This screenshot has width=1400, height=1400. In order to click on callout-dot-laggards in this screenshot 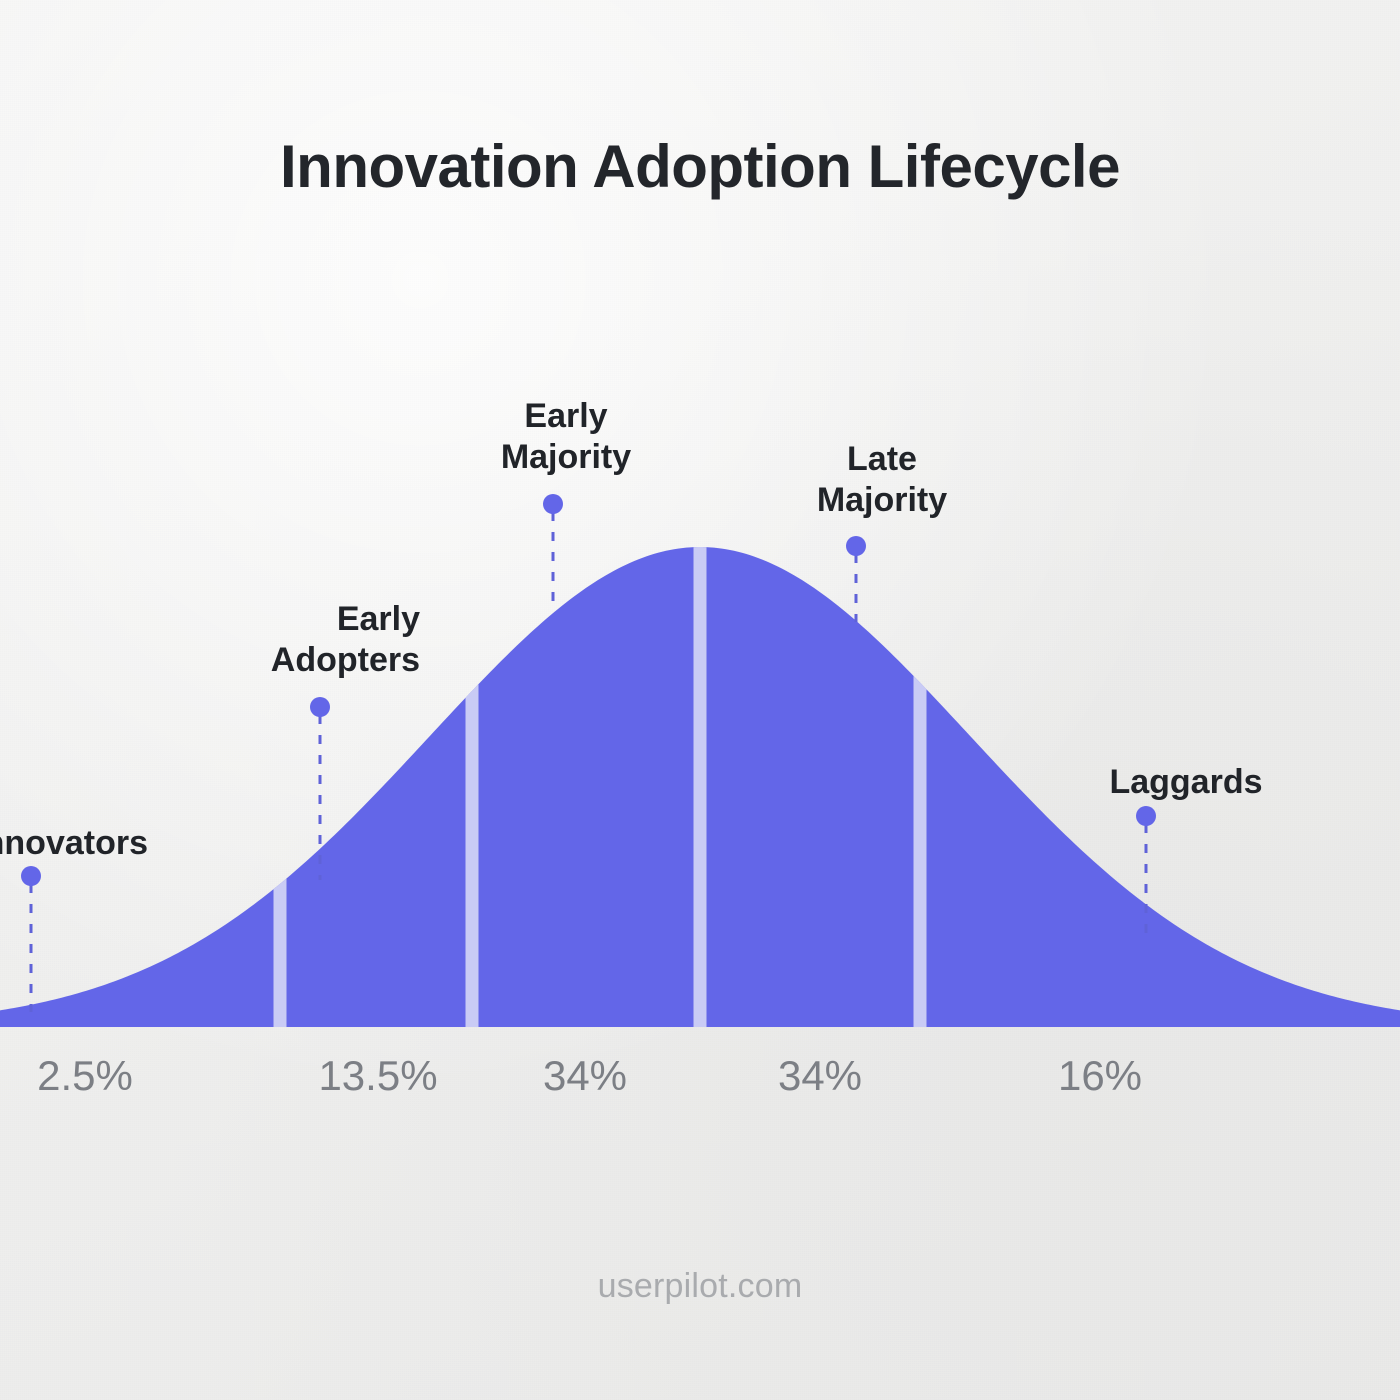, I will do `click(1146, 816)`.